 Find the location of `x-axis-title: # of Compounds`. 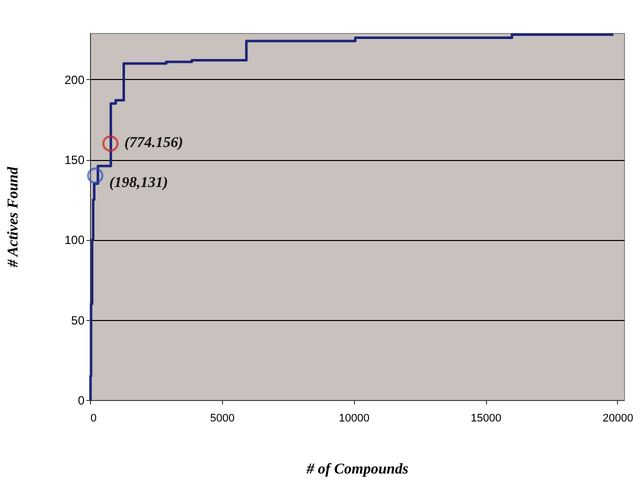

x-axis-title: # of Compounds is located at coordinates (357, 470).